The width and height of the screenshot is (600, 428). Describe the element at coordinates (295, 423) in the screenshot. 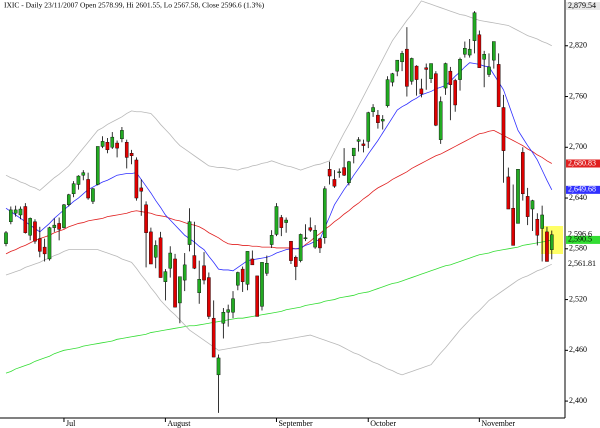

I see `x-tick-label: September` at that location.